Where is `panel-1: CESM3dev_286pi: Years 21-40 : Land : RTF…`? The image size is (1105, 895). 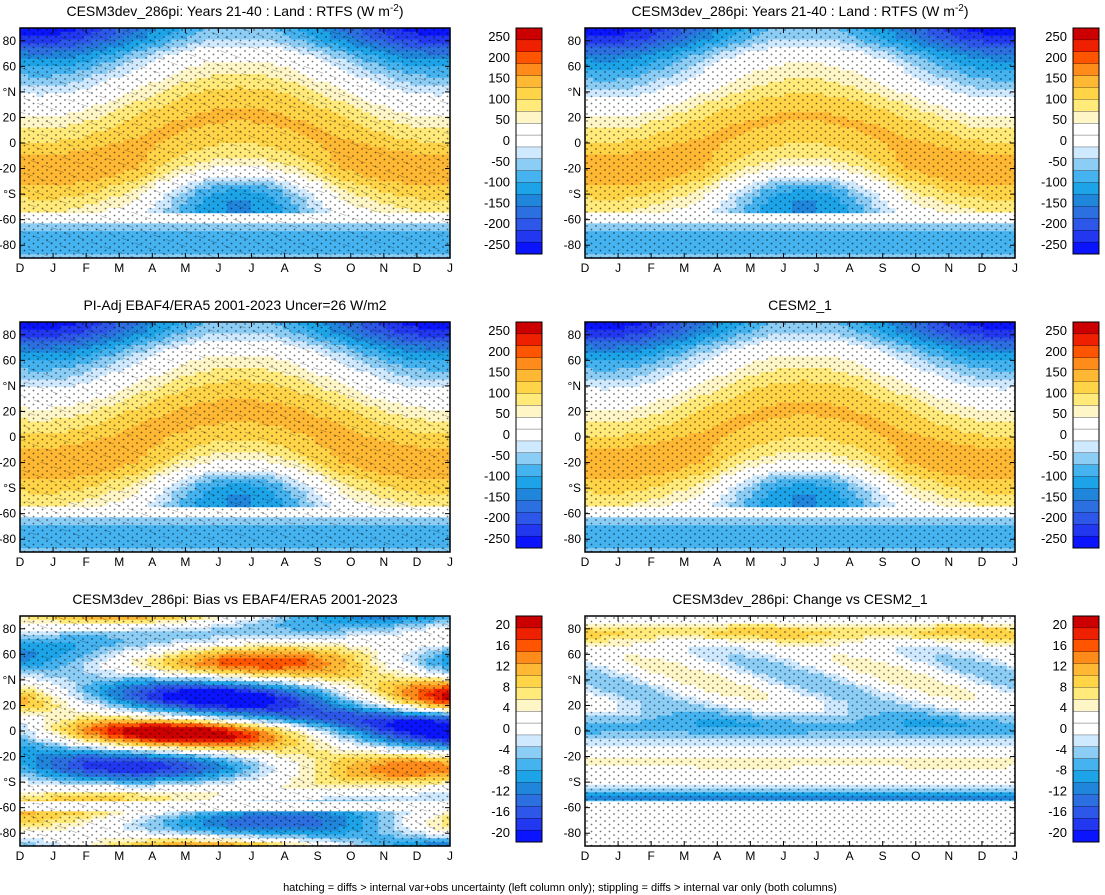
panel-1: CESM3dev_286pi: Years 21-40 : Land : RTF… is located at coordinates (271, 139).